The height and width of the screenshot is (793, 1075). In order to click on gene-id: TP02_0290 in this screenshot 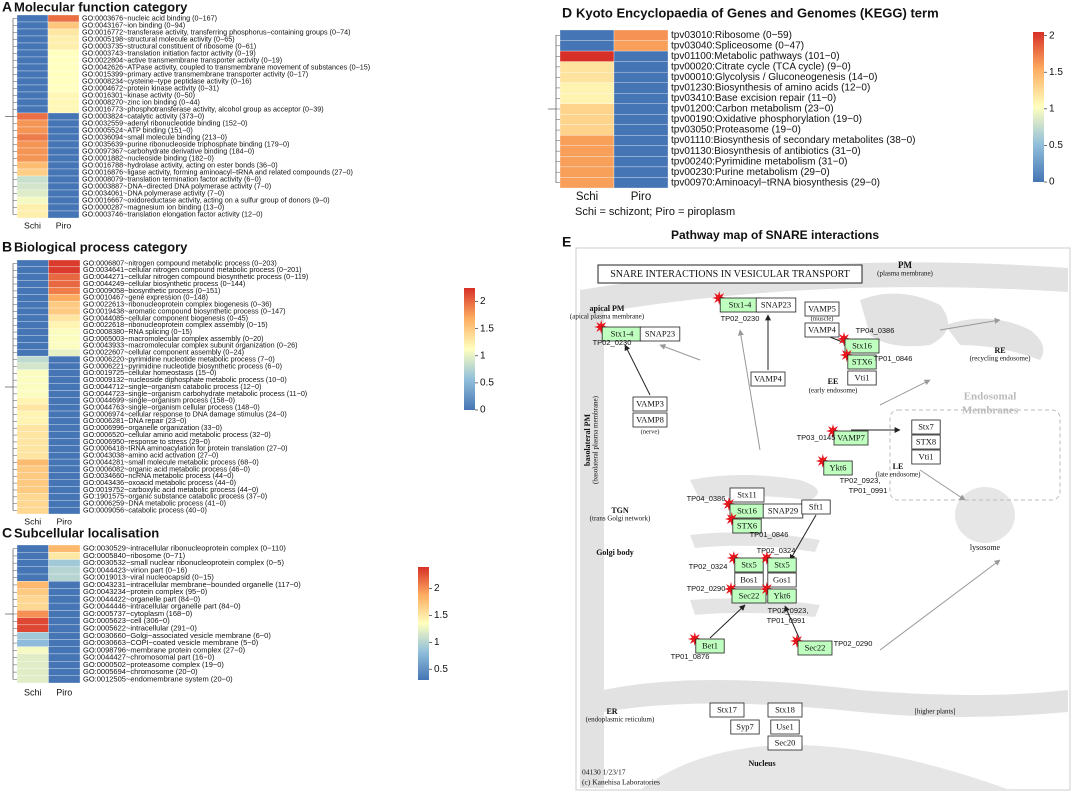, I will do `click(853, 643)`.